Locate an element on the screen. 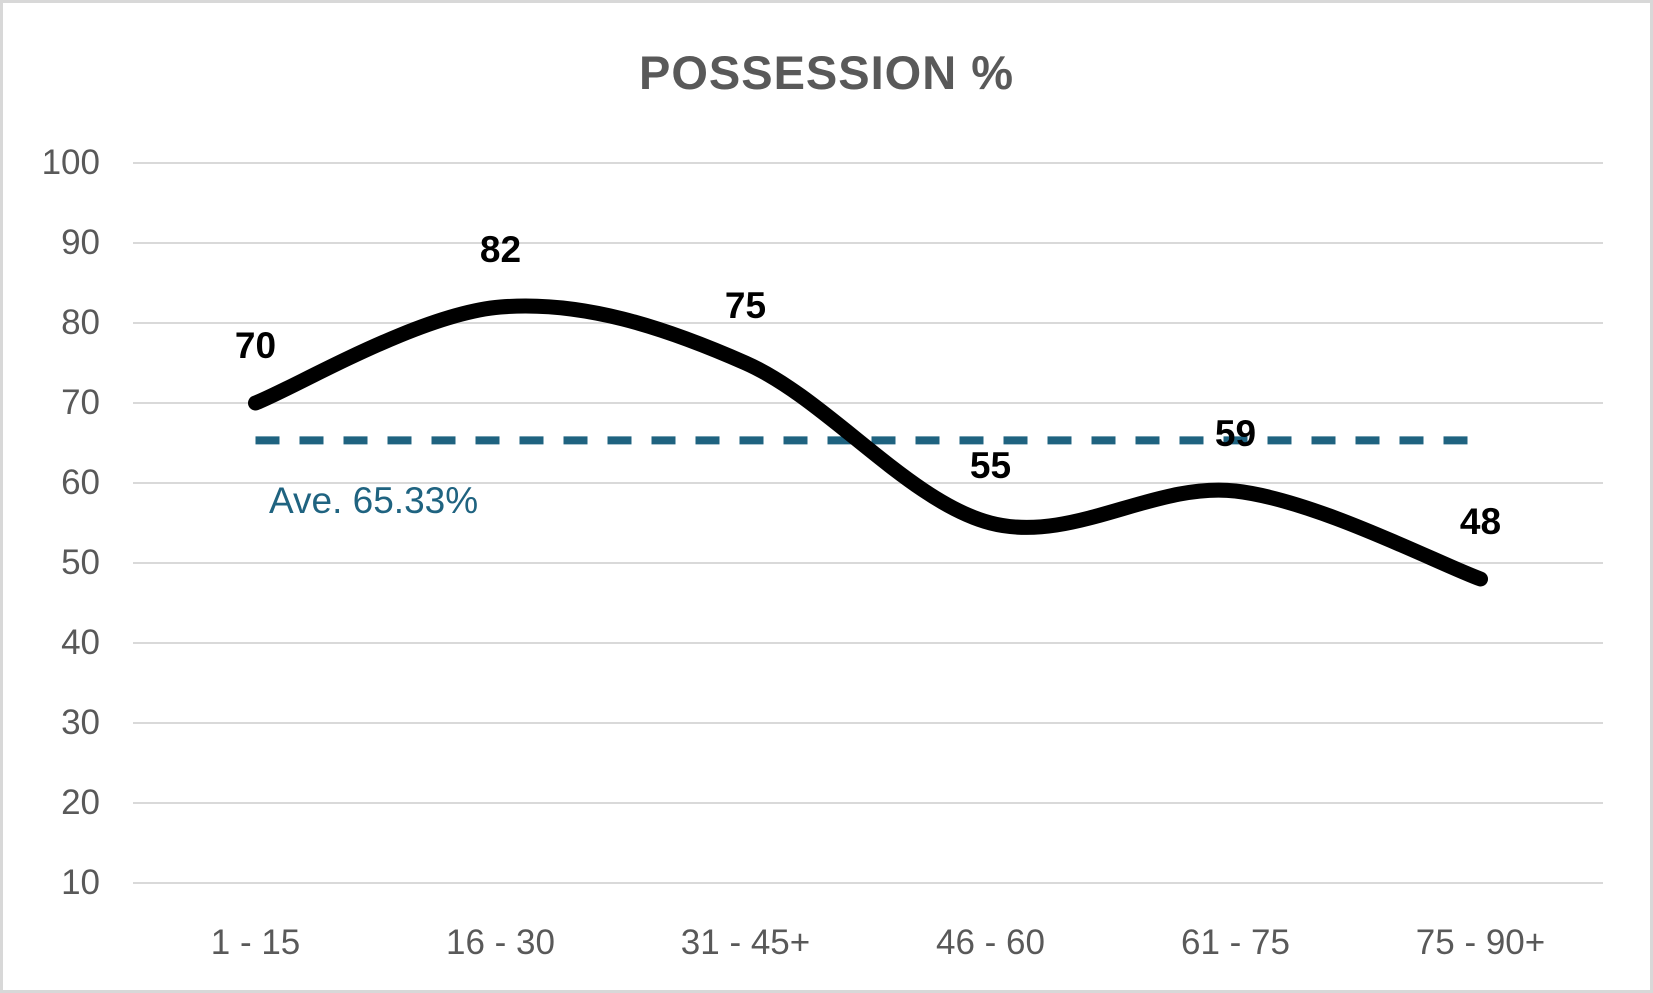  data-label: 70 is located at coordinates (255, 345).